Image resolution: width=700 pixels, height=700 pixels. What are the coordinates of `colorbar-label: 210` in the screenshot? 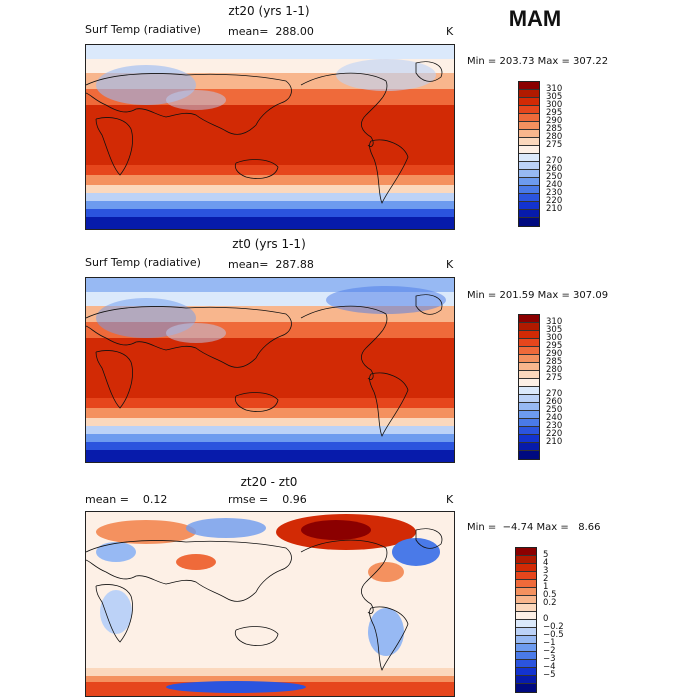 It's located at (554, 209).